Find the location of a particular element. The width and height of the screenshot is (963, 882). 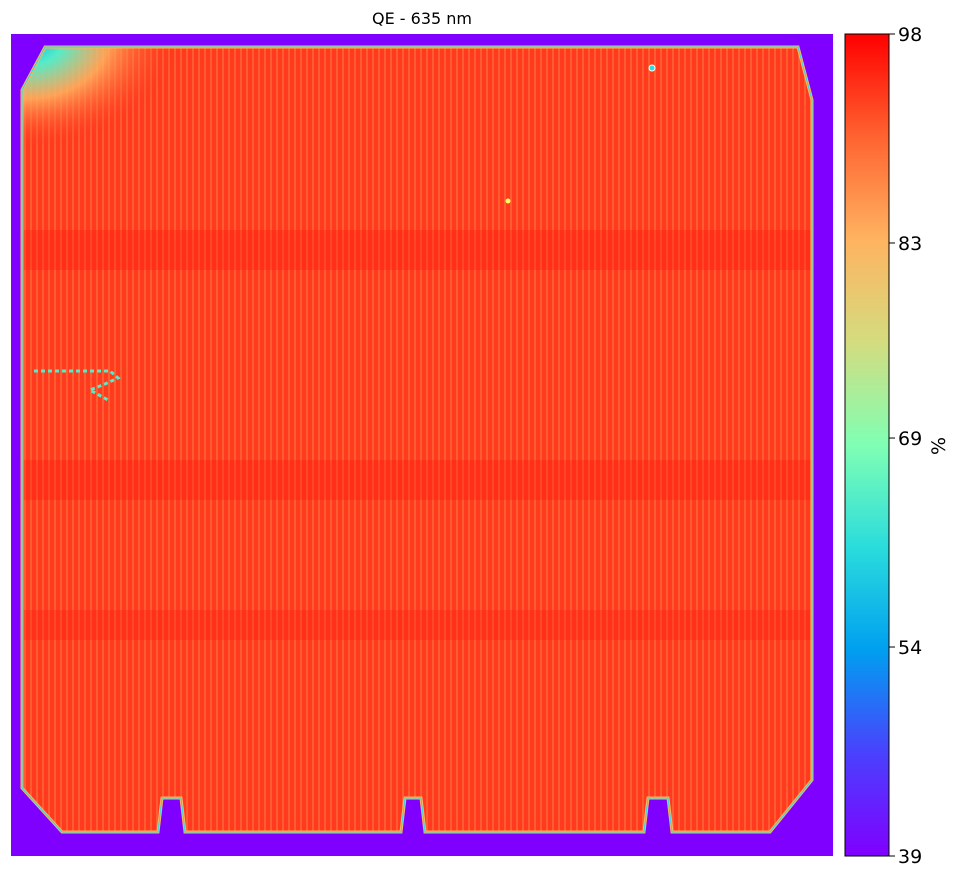

colorbar-tick-label: 39 is located at coordinates (910, 857).